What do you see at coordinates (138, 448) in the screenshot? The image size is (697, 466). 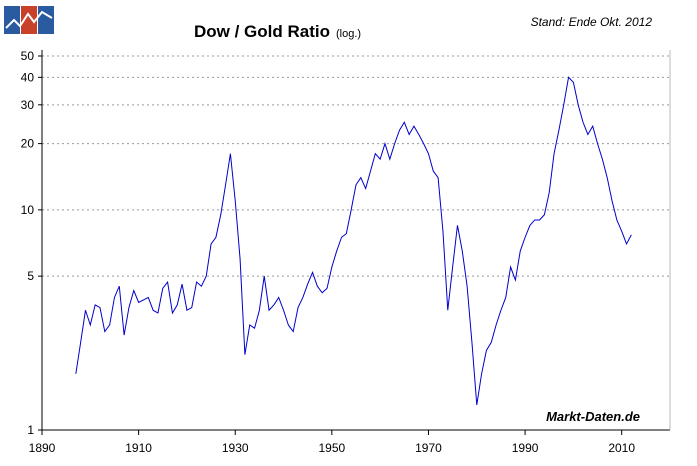 I see `x-tick-label: 1910` at bounding box center [138, 448].